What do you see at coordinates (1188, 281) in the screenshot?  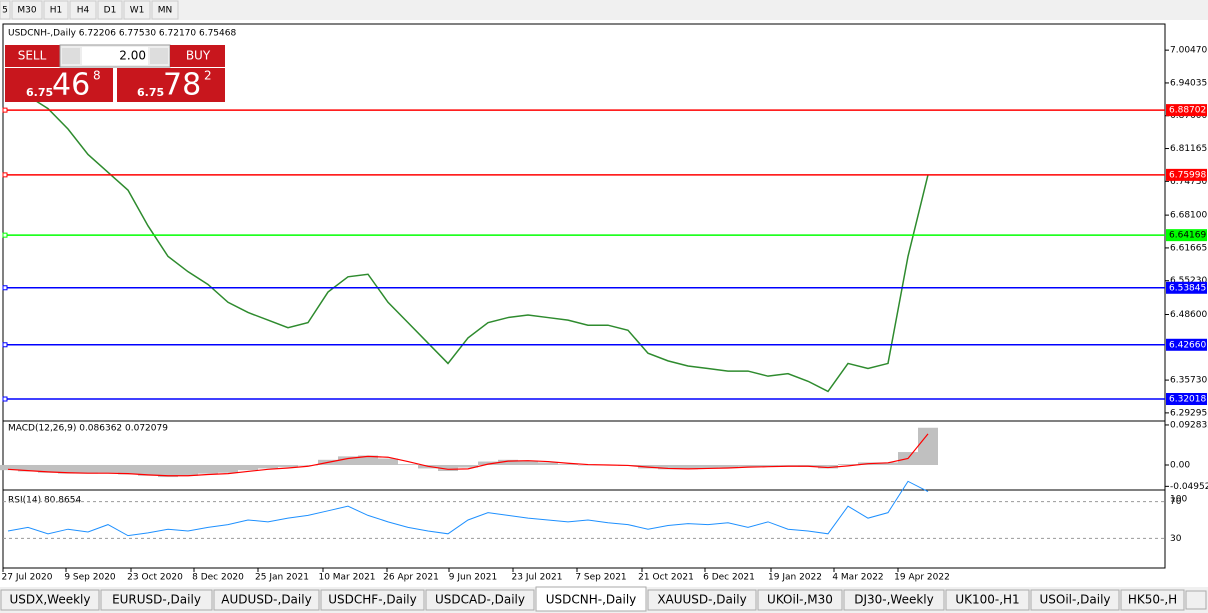 I see `y-tick-label: 6.55230` at bounding box center [1188, 281].